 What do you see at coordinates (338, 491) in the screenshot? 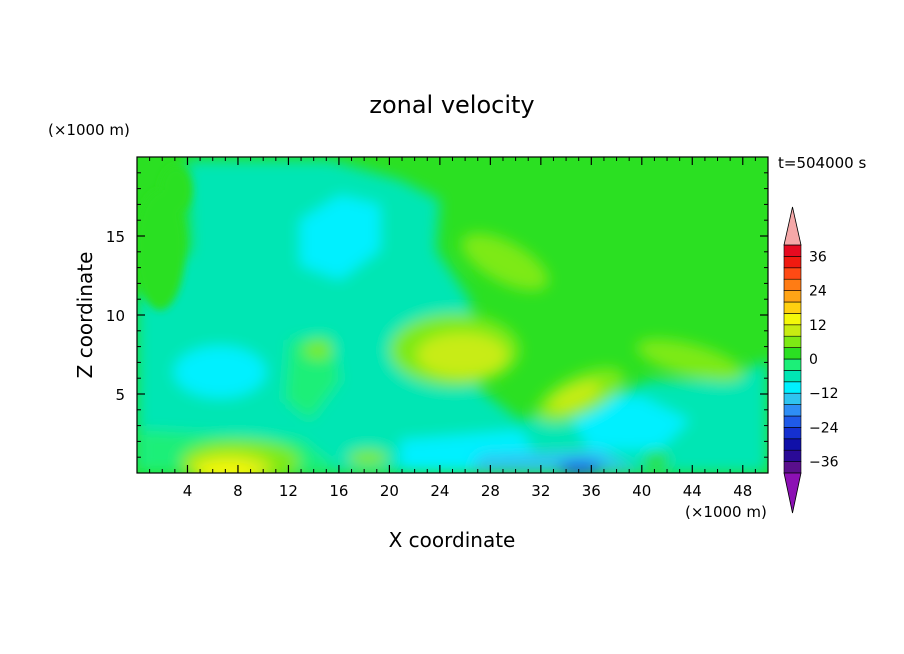
I see `x-tick-label: 16` at bounding box center [338, 491].